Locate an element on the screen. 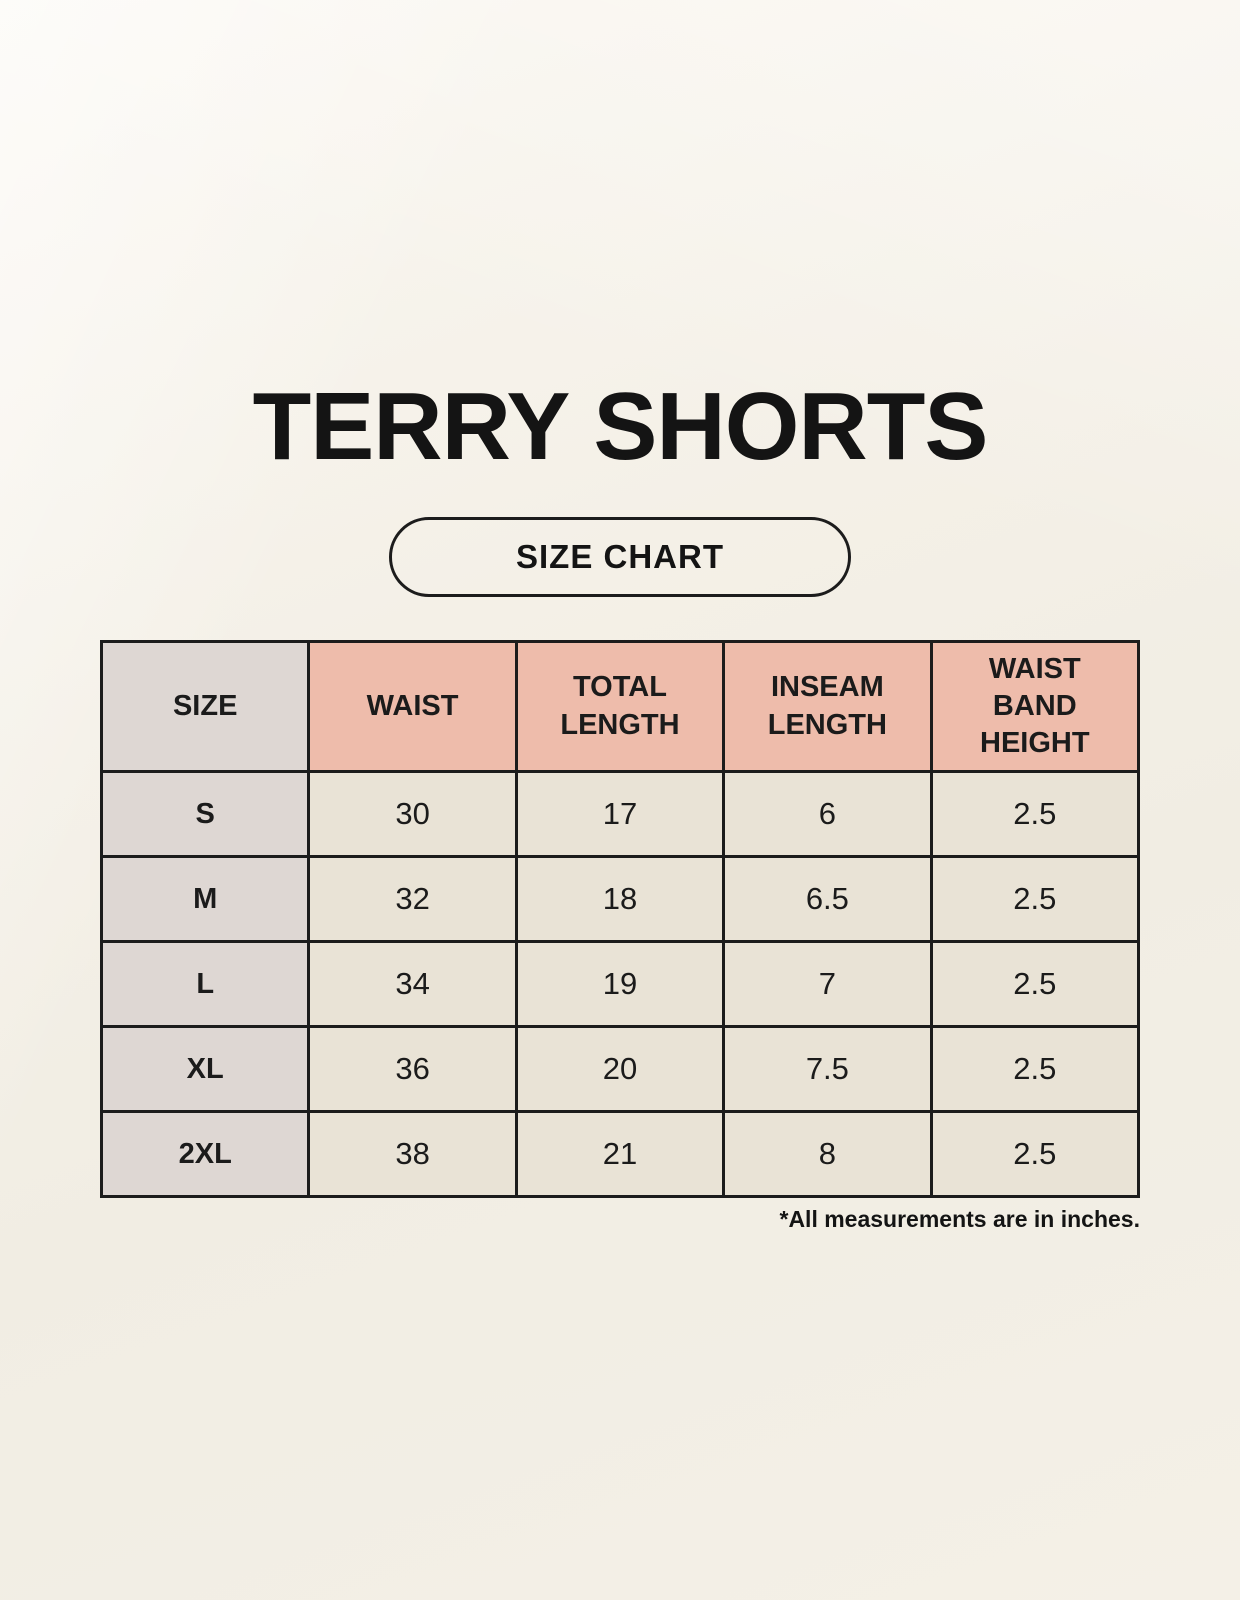 The image size is (1240, 1600). product-title: TERRY SHORTS is located at coordinates (620, 426).